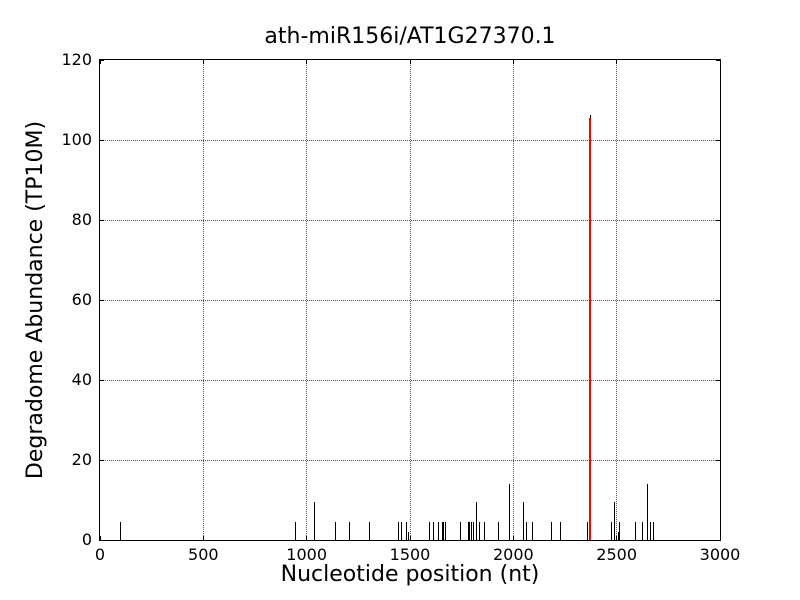 The image size is (800, 600). Describe the element at coordinates (590, 329) in the screenshot. I see `spike-highlighted-cleavage-peak` at that location.